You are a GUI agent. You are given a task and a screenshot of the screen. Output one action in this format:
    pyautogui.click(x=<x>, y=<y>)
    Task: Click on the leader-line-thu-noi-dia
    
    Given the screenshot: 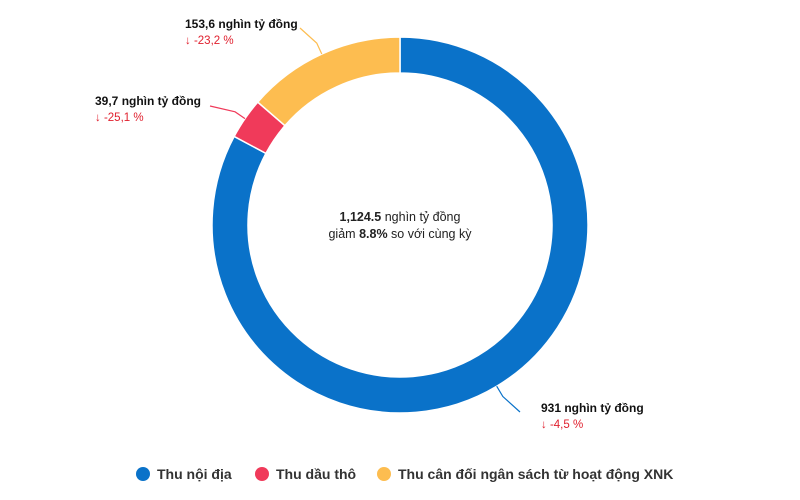 What is the action you would take?
    pyautogui.click(x=508, y=399)
    